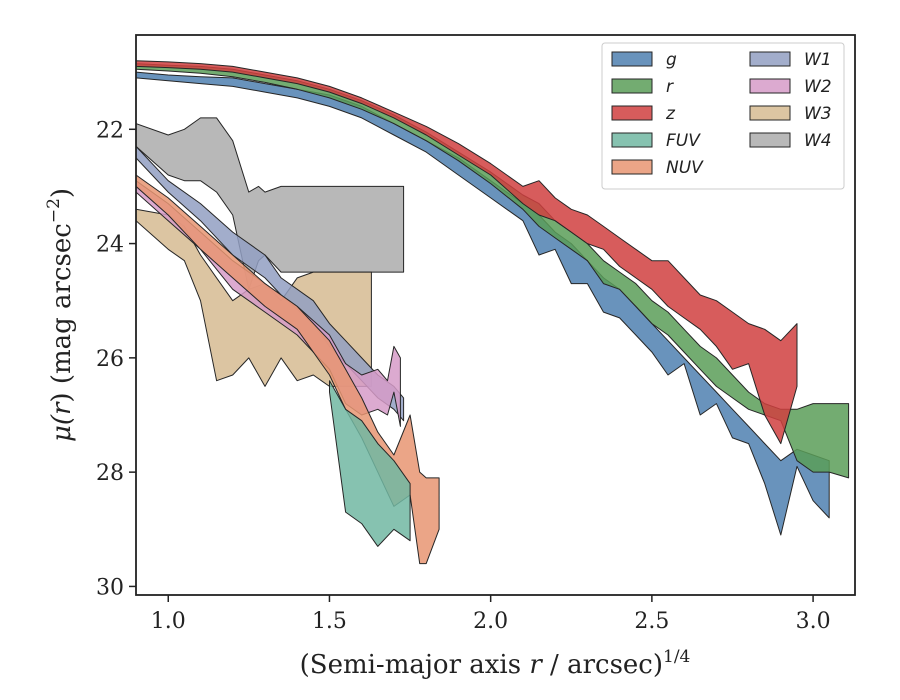  What do you see at coordinates (671, 60) in the screenshot?
I see `legend-label-g: g` at bounding box center [671, 60].